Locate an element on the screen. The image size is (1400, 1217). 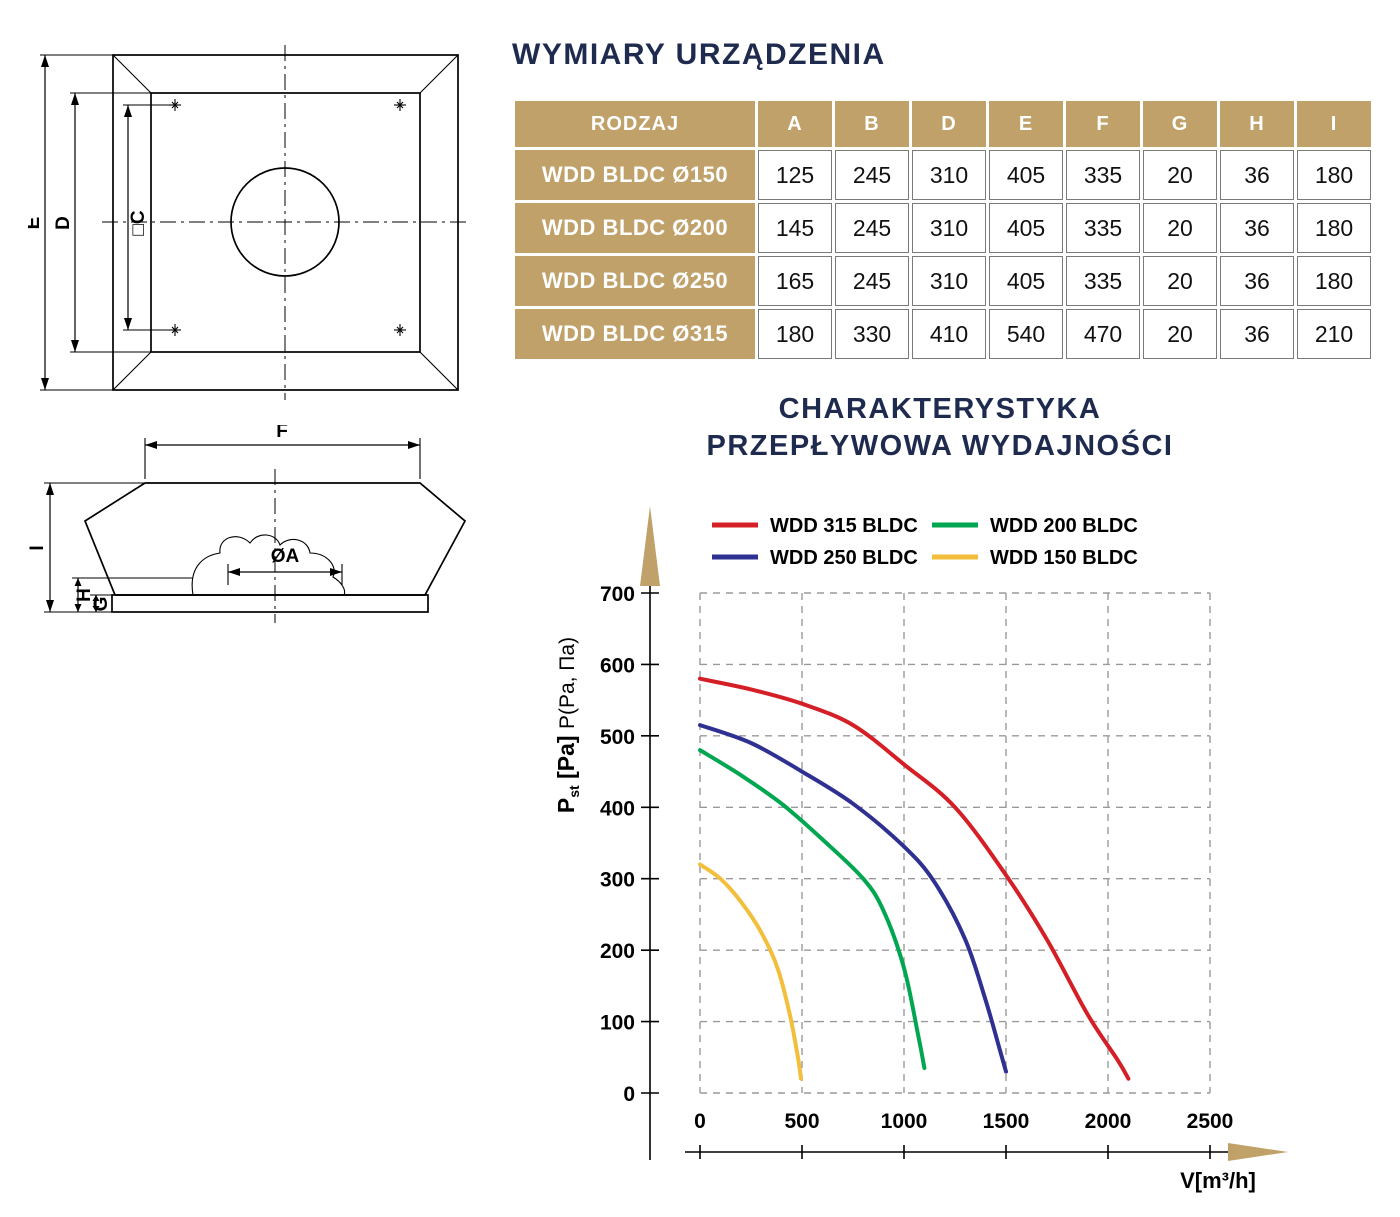
table-cell: 125 is located at coordinates (795, 175).